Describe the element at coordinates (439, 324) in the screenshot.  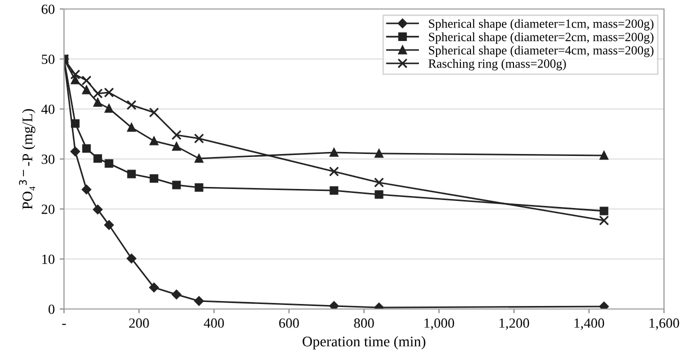
I see `x-tick-label: 1,000` at that location.